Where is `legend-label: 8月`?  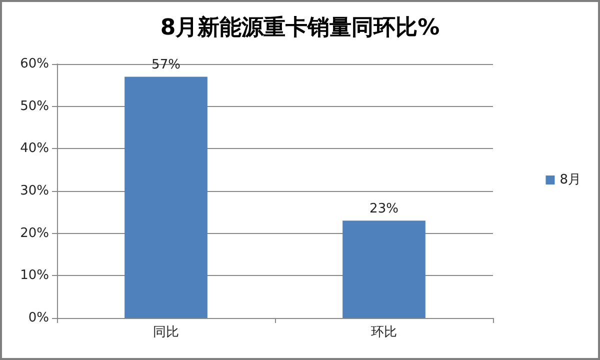 legend-label: 8月 is located at coordinates (571, 180).